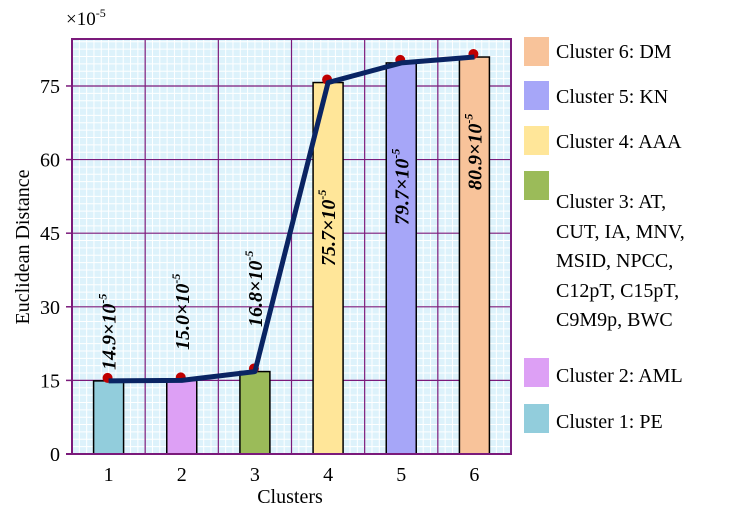  What do you see at coordinates (50, 161) in the screenshot?
I see `y-tick-label: 60` at bounding box center [50, 161].